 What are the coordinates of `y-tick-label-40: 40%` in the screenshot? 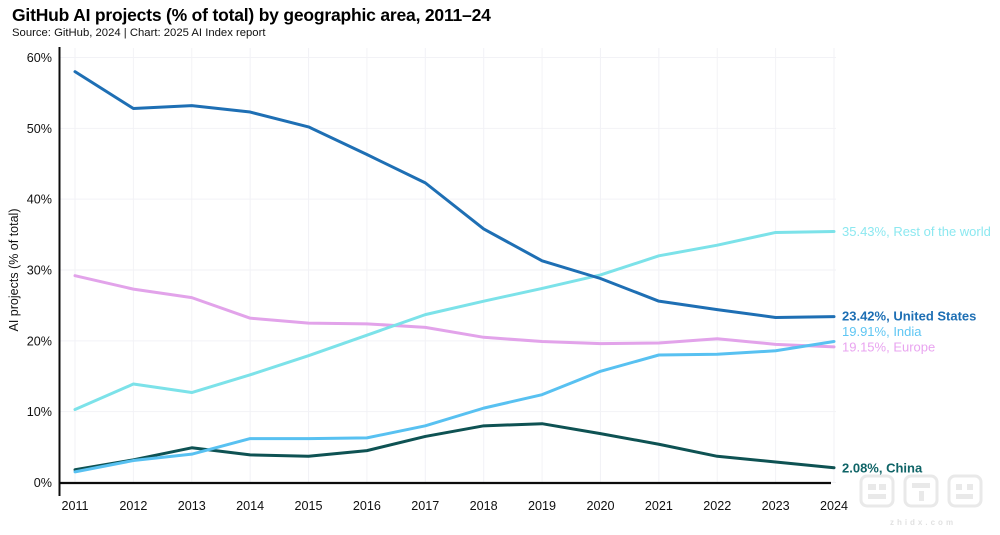 It's located at (39, 200).